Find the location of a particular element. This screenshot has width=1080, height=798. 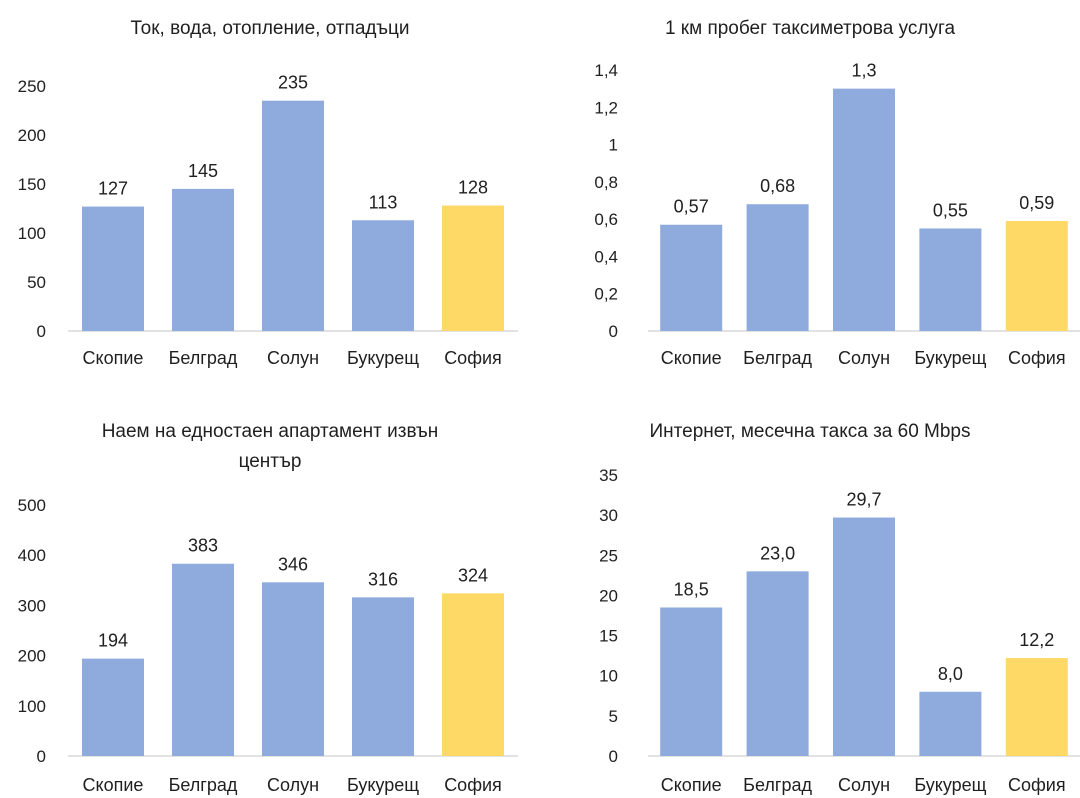

y-tick-label: 300 is located at coordinates (32, 605).